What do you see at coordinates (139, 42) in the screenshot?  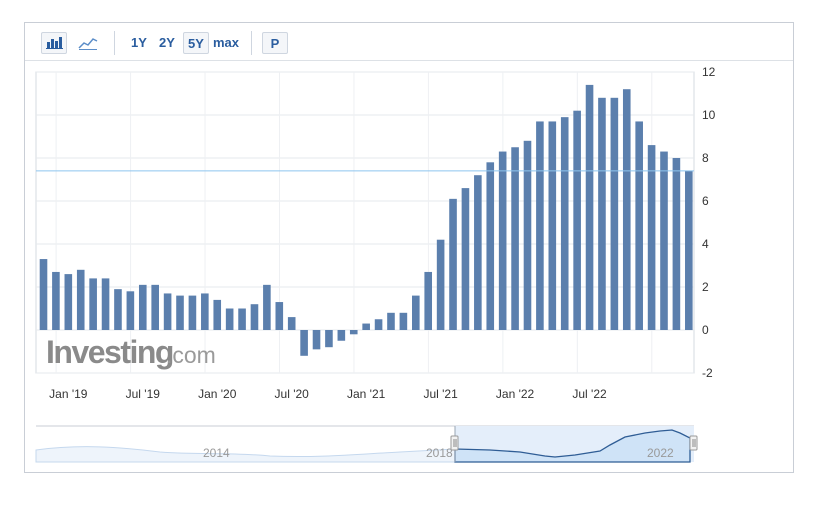 I see `range-1y-button: 1Y` at bounding box center [139, 42].